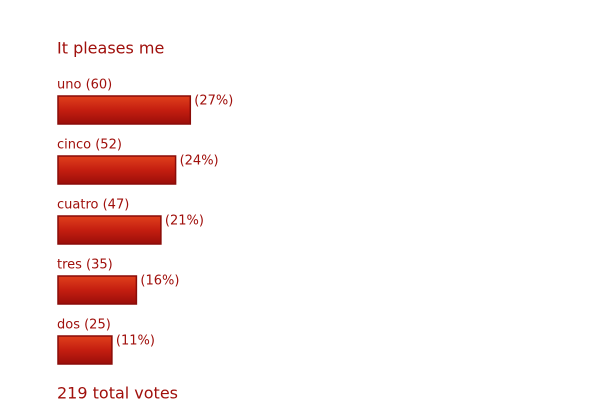 The image size is (590, 420). I want to click on poll-title: It pleases me, so click(110, 48).